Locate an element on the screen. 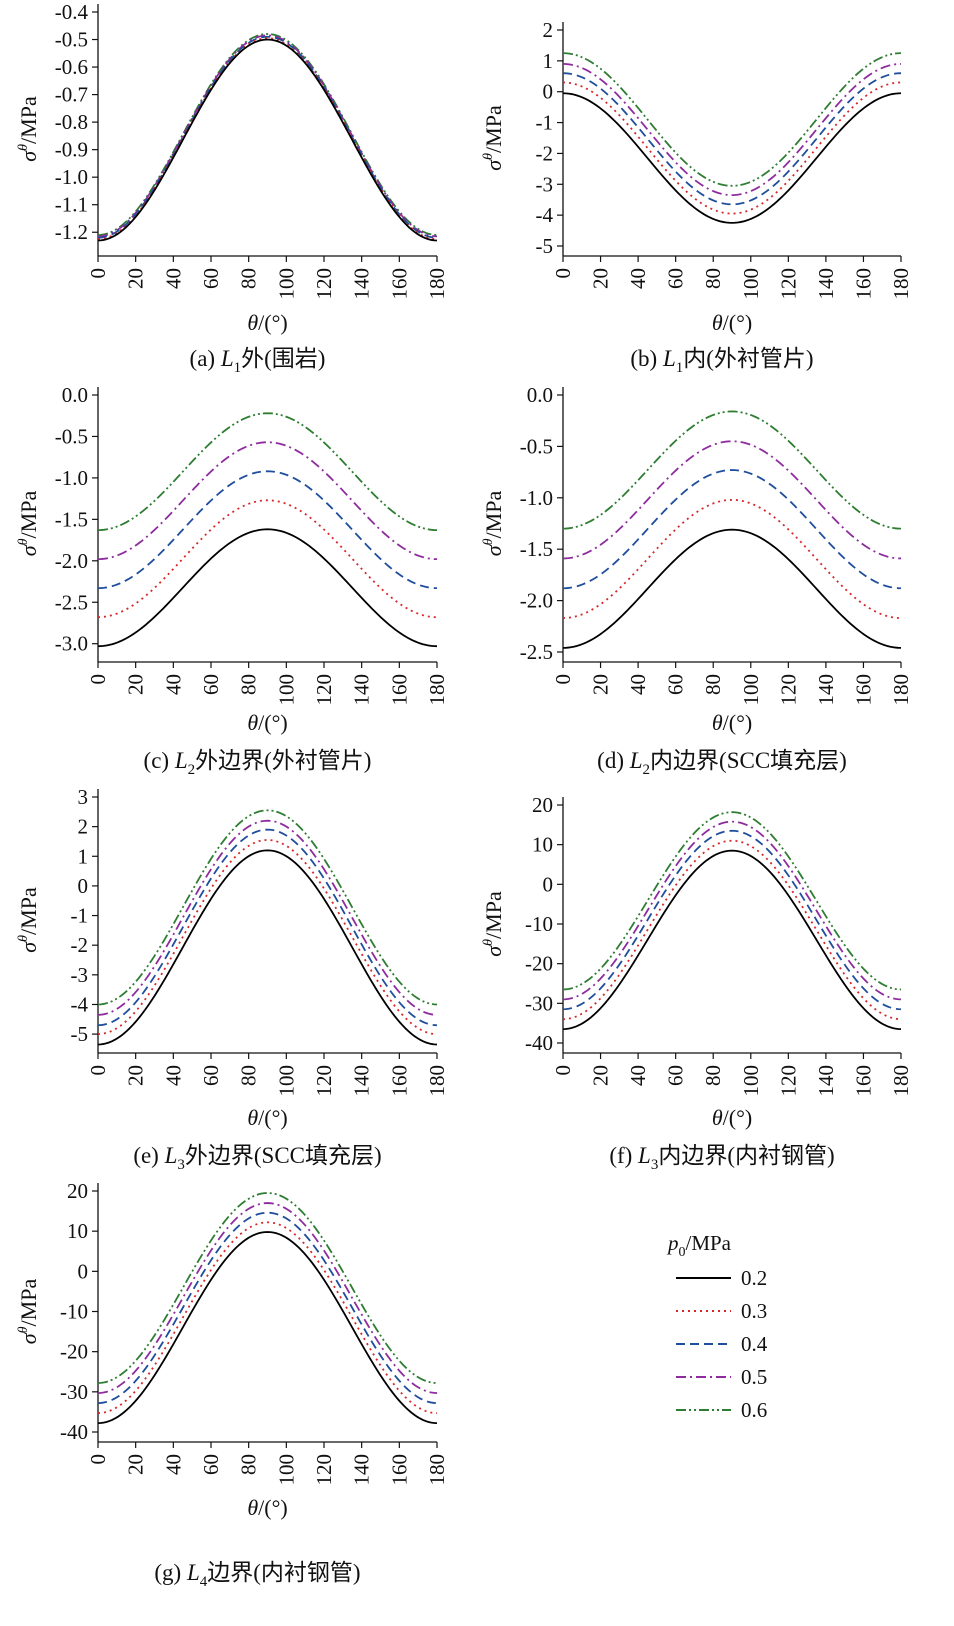 The image size is (954, 1626). caption-subscript: 1 is located at coordinates (238, 368).